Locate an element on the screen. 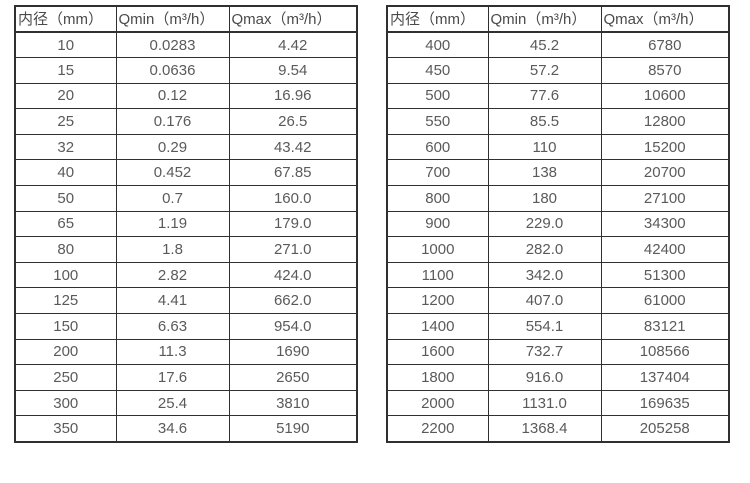 Image resolution: width=750 pixels, height=483 pixels. table-cell: 179.0 is located at coordinates (293, 224).